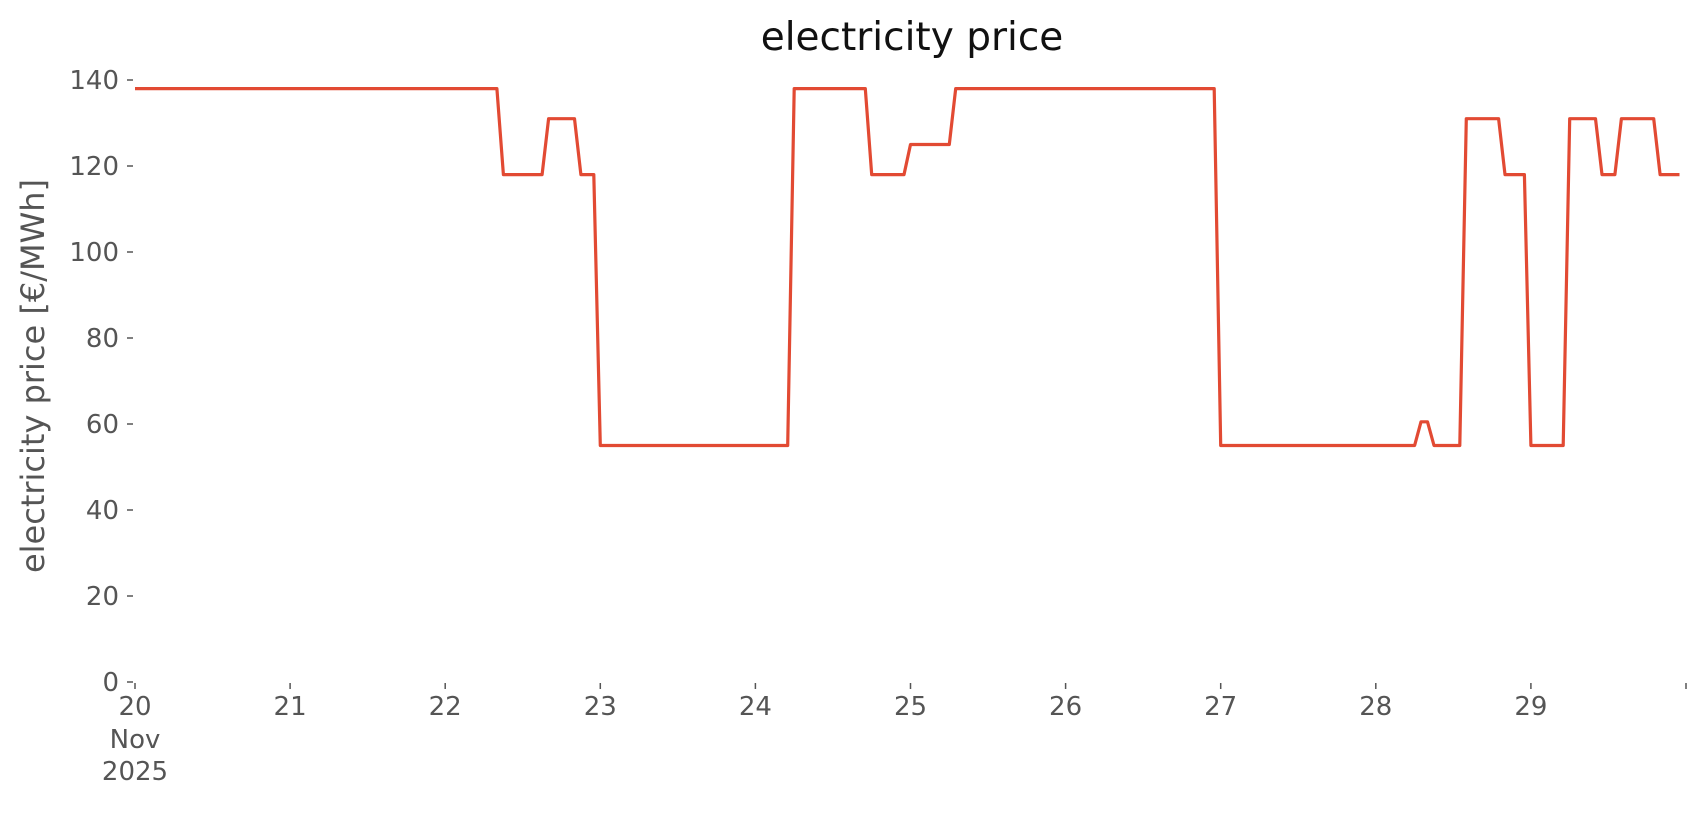 The image size is (1706, 815). What do you see at coordinates (135, 740) in the screenshot?
I see `x-tick-sublabel: Nov` at bounding box center [135, 740].